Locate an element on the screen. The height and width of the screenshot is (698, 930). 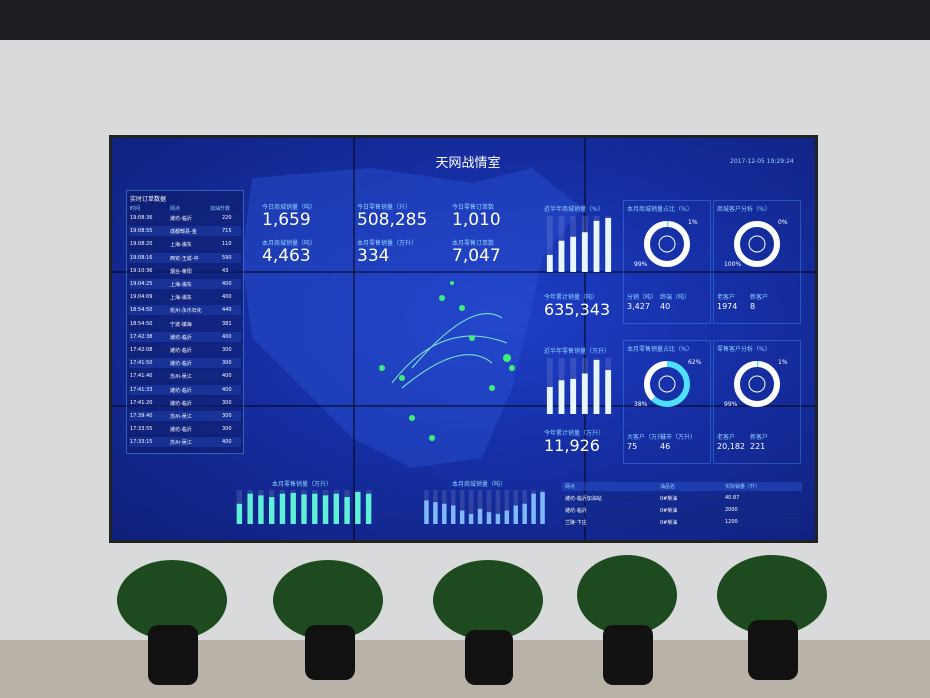
table-cell: 220 is located at coordinates (227, 218).